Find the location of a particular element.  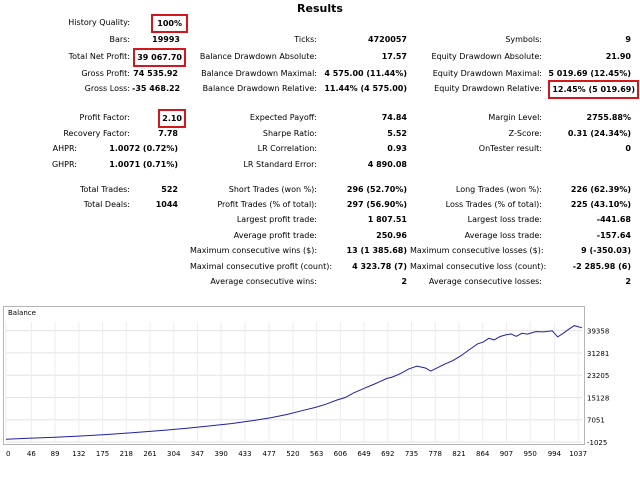

y-tick-label: 15128 is located at coordinates (598, 398).